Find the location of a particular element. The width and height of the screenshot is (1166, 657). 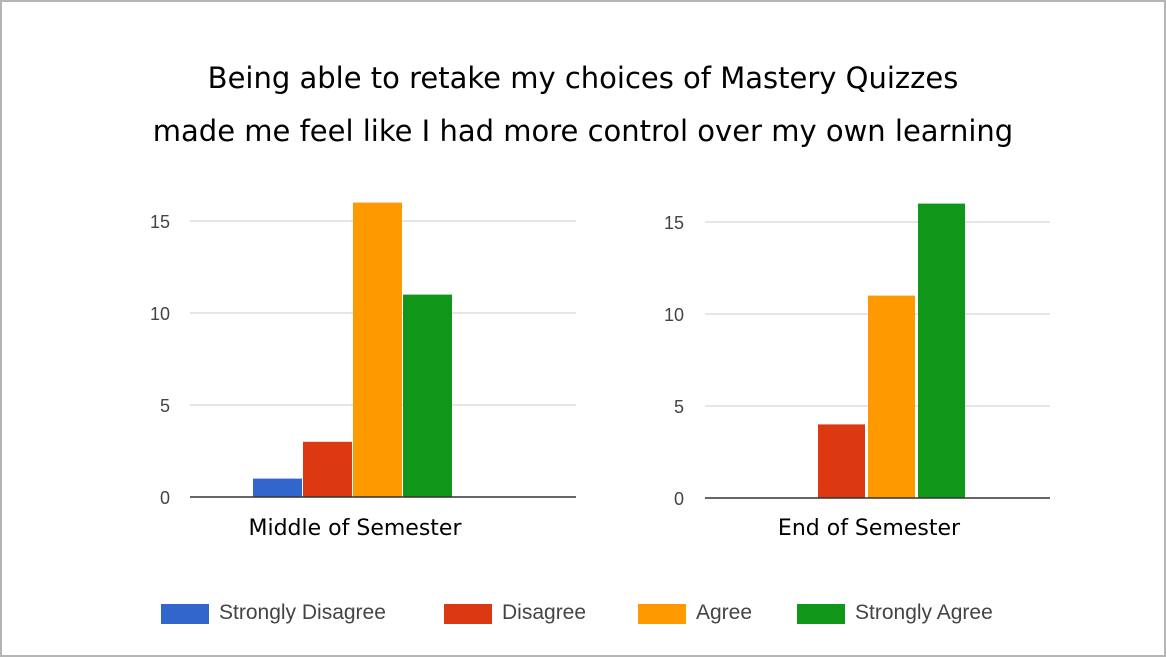

legend-label: Agree is located at coordinates (724, 612).